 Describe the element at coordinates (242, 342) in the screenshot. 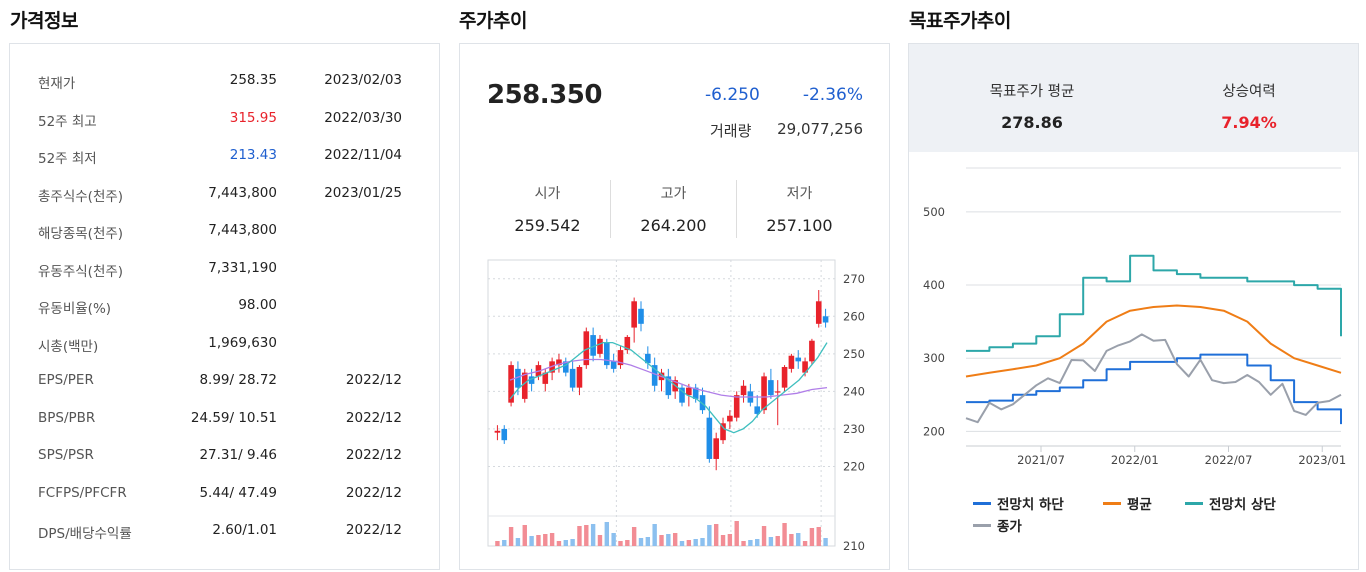

I see `info-value: 1,969,630` at that location.